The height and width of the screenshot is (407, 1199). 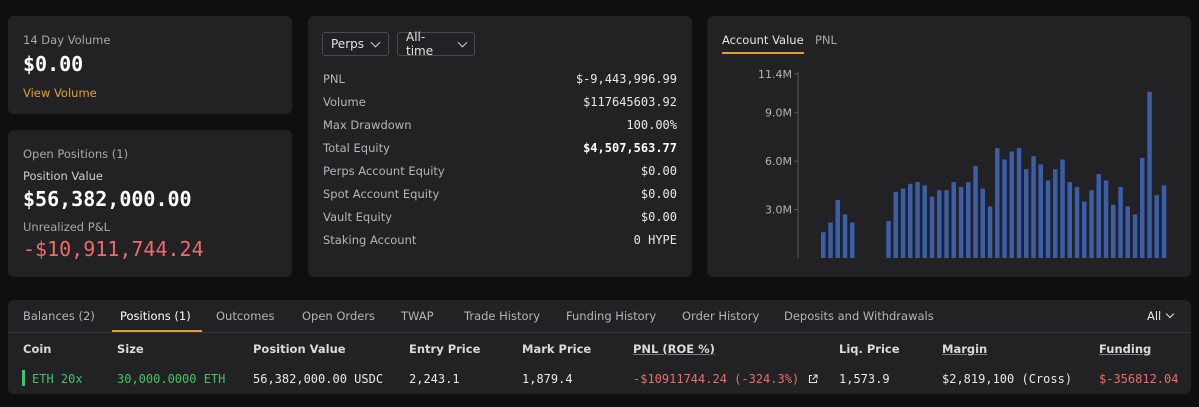 I want to click on volume-card: 14 Day Volume $0.00 View Volume, so click(x=150, y=65).